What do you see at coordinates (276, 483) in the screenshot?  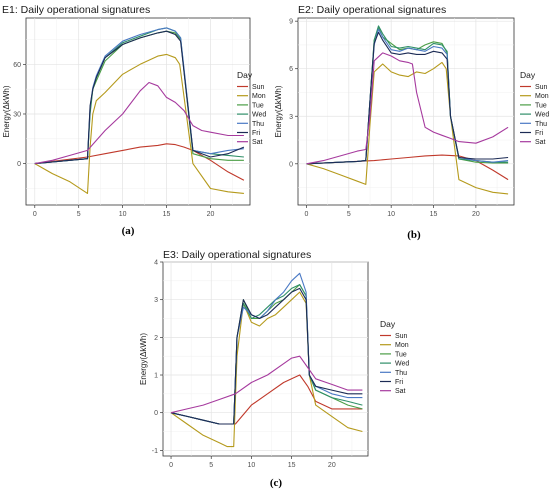 I see `panel-caption: (c)` at bounding box center [276, 483].